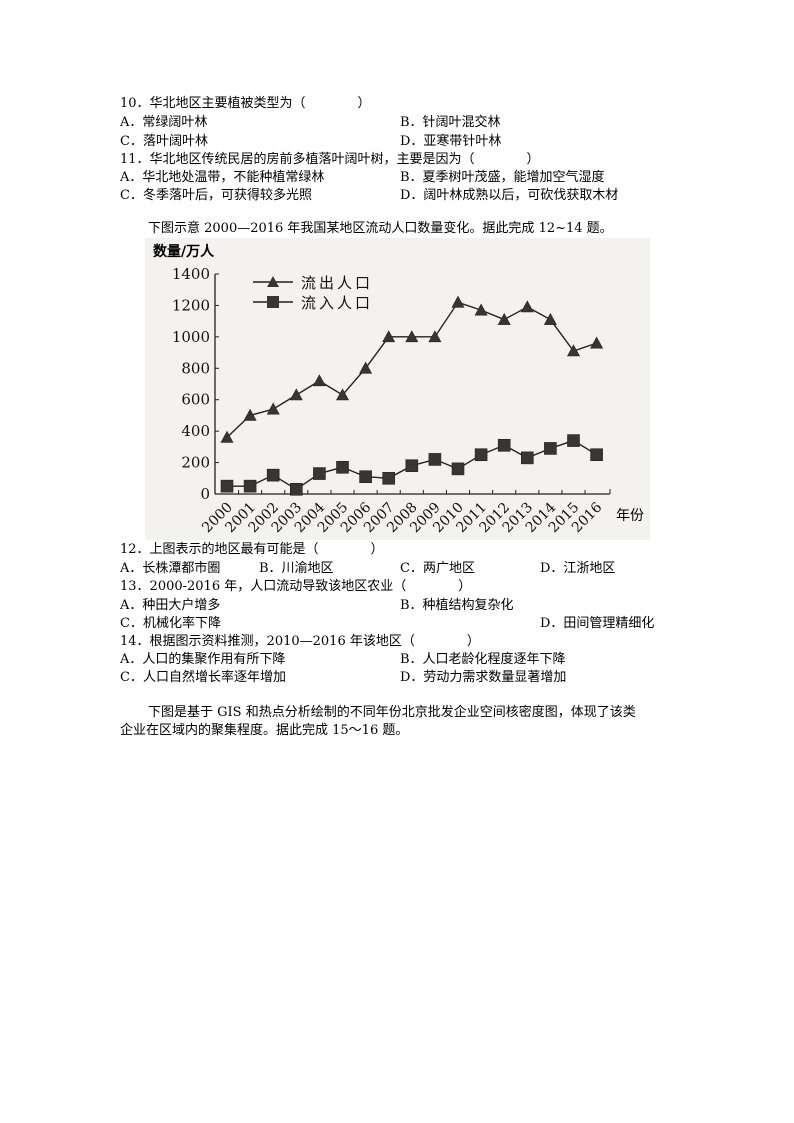 This screenshot has height=1123, width=794. What do you see at coordinates (170, 623) in the screenshot?
I see `q13-option-c: C．机械化率下降` at bounding box center [170, 623].